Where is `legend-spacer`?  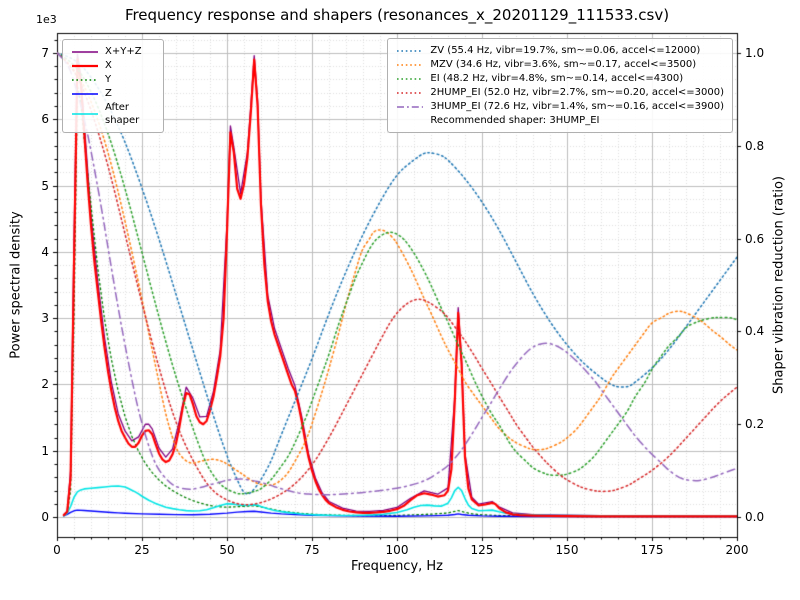 legend-spacer is located at coordinates (410, 121).